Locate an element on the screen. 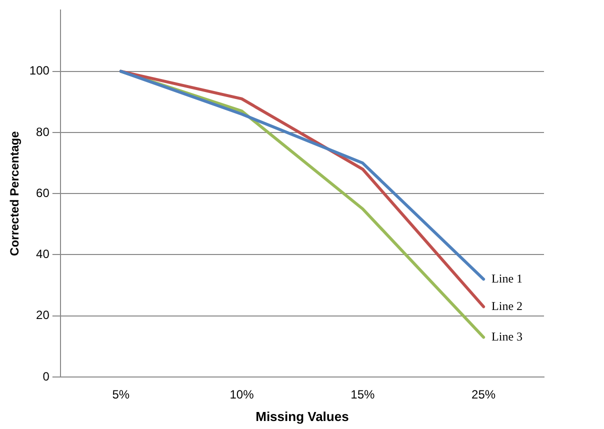  y-tick-label: 0 is located at coordinates (46, 376).